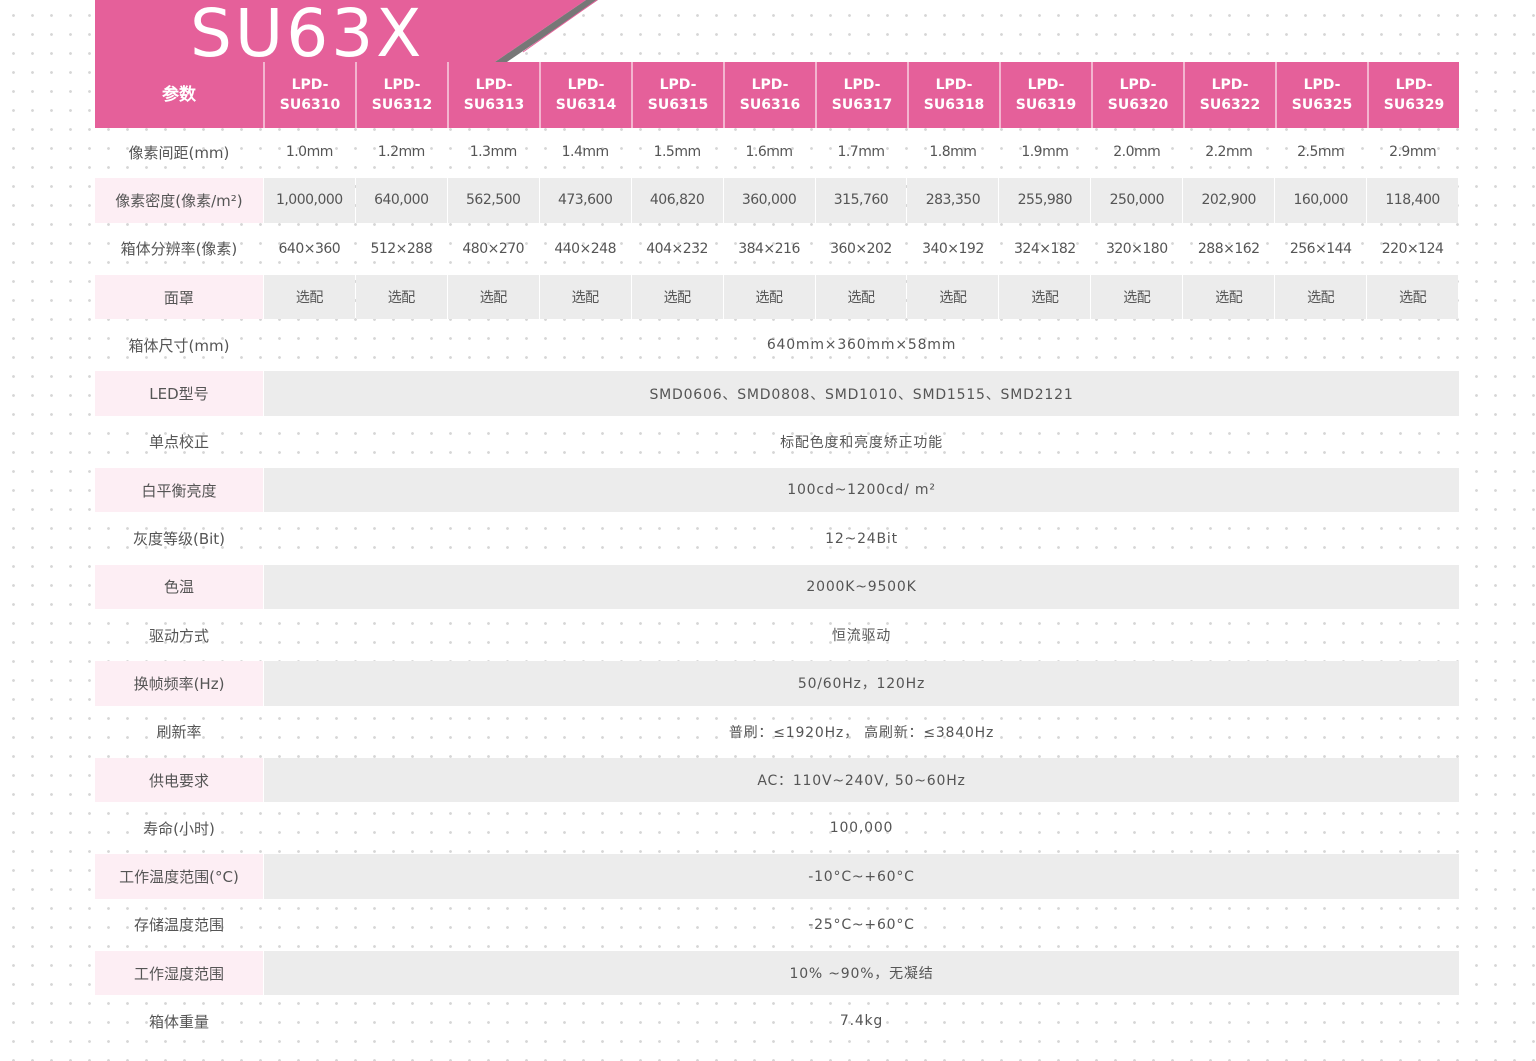 This screenshot has width=1536, height=1061. I want to click on banner-accent-line, so click(560, 26).